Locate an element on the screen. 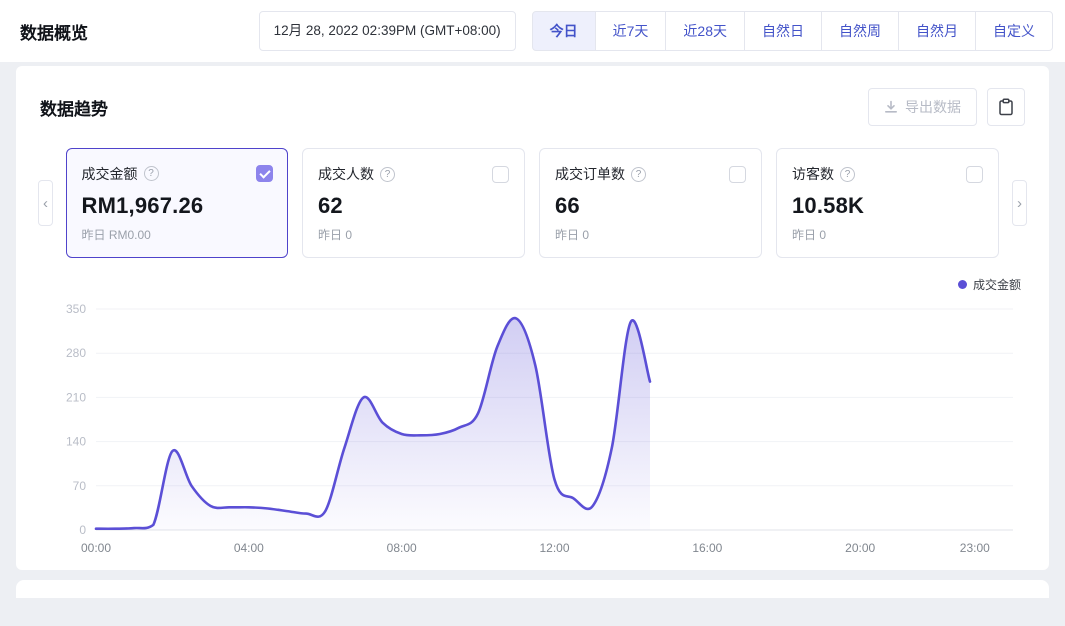  metric-card-top: 成交金额 ? is located at coordinates (177, 174).